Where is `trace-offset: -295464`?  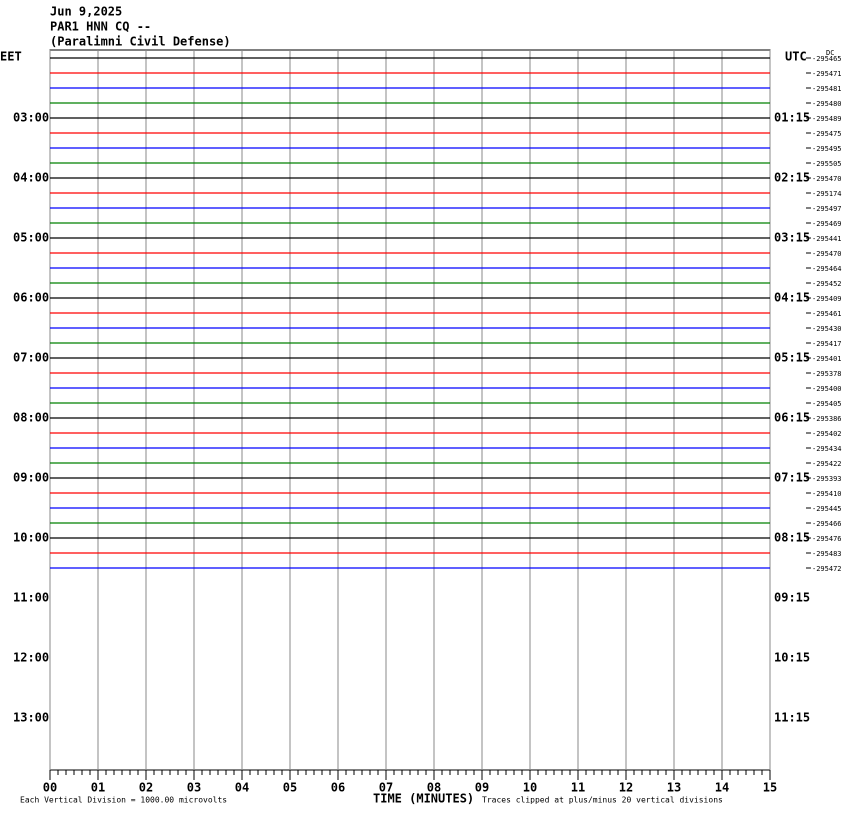 trace-offset: -295464 is located at coordinates (827, 269).